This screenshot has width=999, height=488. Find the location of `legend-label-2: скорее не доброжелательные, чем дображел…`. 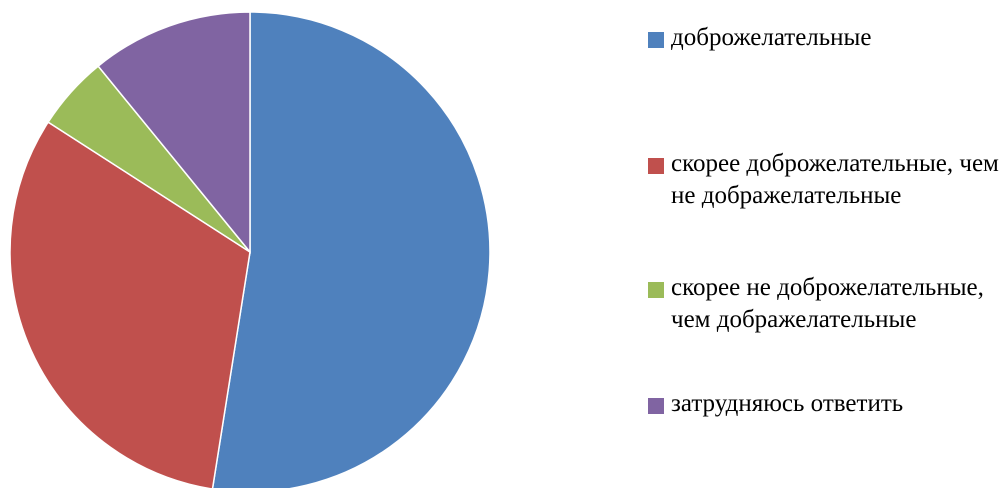

legend-label-2: скорее не доброжелательные, чем дображел… is located at coordinates (827, 303).